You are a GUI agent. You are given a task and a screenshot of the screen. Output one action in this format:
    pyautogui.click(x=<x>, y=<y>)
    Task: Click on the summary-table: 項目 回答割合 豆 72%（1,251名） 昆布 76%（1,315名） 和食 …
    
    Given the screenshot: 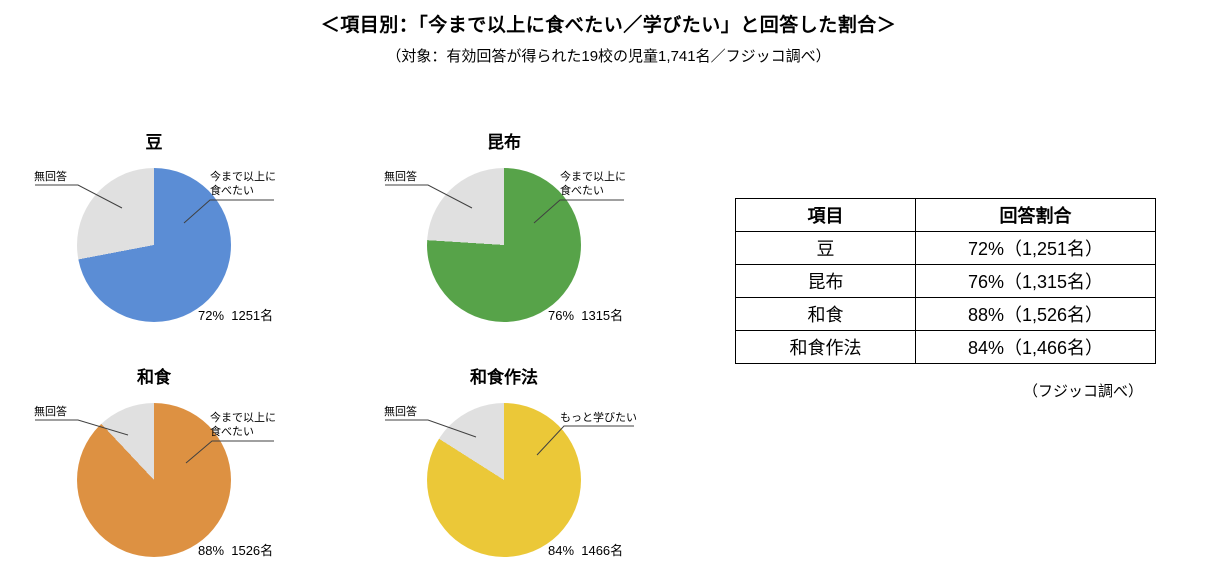 What is the action you would take?
    pyautogui.click(x=945, y=281)
    